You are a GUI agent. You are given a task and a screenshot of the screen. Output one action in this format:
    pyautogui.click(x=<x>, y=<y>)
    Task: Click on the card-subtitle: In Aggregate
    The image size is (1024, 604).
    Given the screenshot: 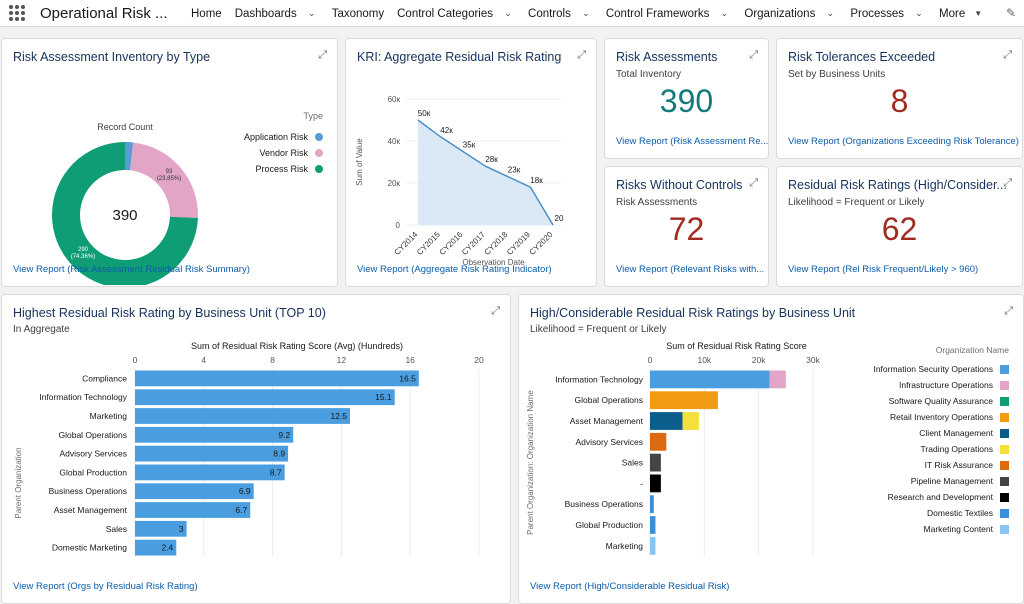 What is the action you would take?
    pyautogui.click(x=41, y=329)
    